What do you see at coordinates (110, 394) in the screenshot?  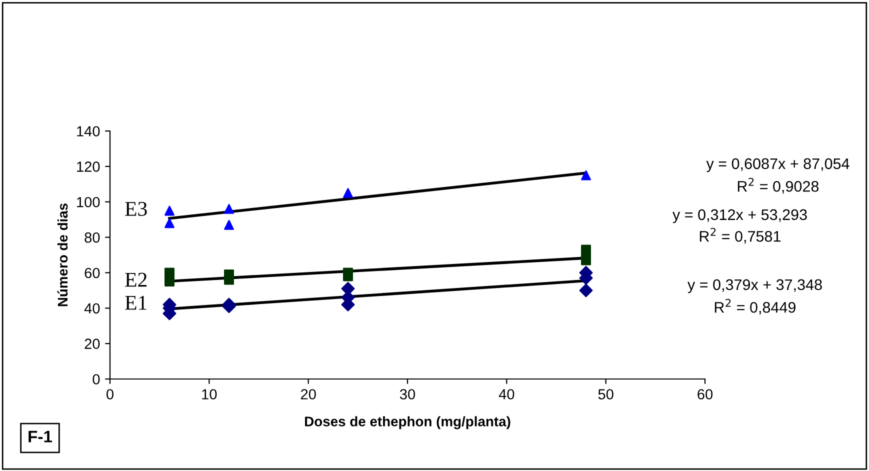 I see `x-tick-label: 0` at bounding box center [110, 394].